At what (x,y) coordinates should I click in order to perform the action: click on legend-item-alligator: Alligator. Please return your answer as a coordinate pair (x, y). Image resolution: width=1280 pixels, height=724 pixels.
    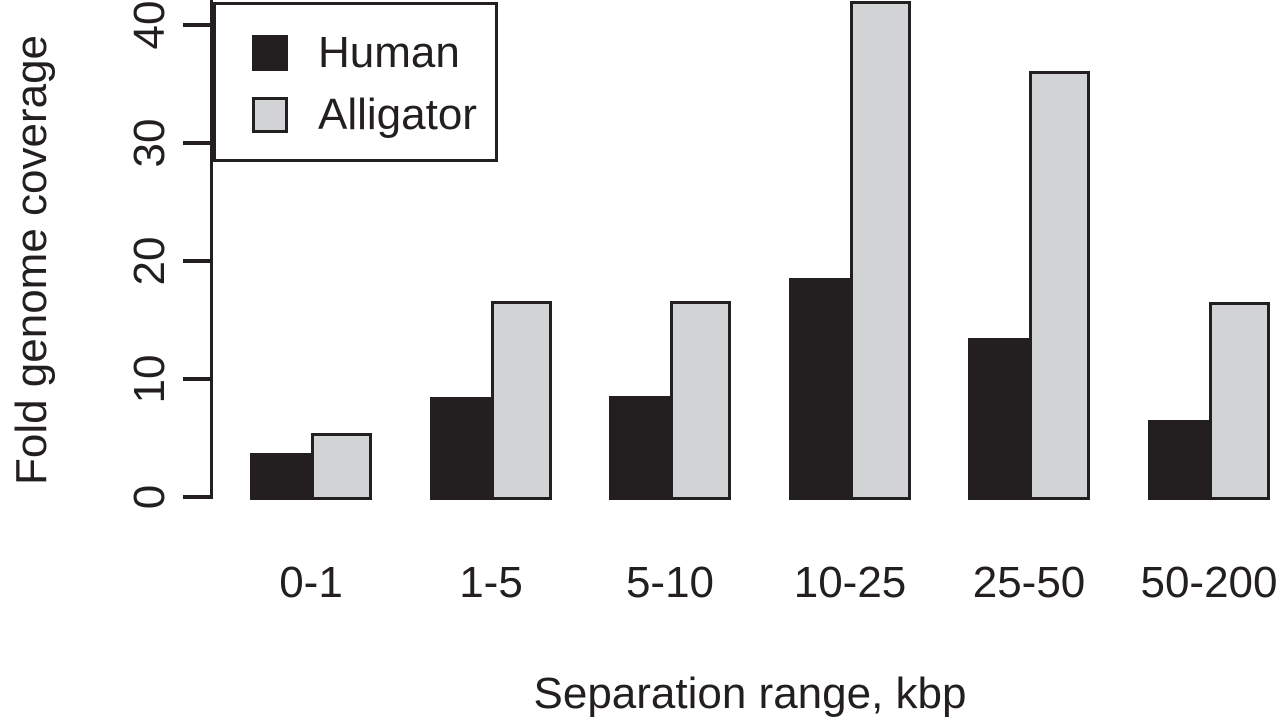
    Looking at the image, I should click on (373, 115).